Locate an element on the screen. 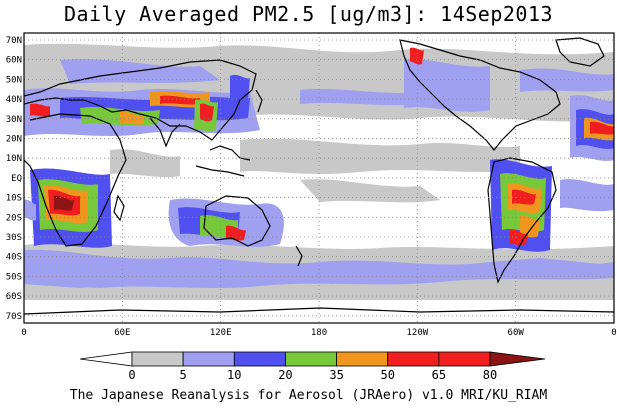 This screenshot has height=410, width=617. longitude-labels: 0 60E 120E 180 120W 60W 0 is located at coordinates (318, 333).